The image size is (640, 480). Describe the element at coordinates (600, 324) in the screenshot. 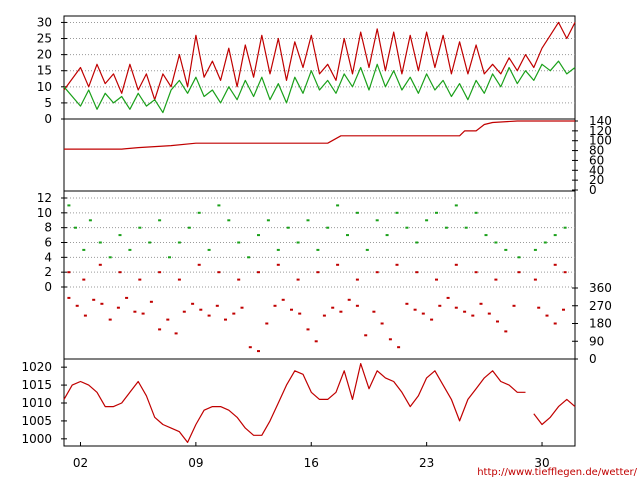

I see `y-tick-label: 180` at that location.